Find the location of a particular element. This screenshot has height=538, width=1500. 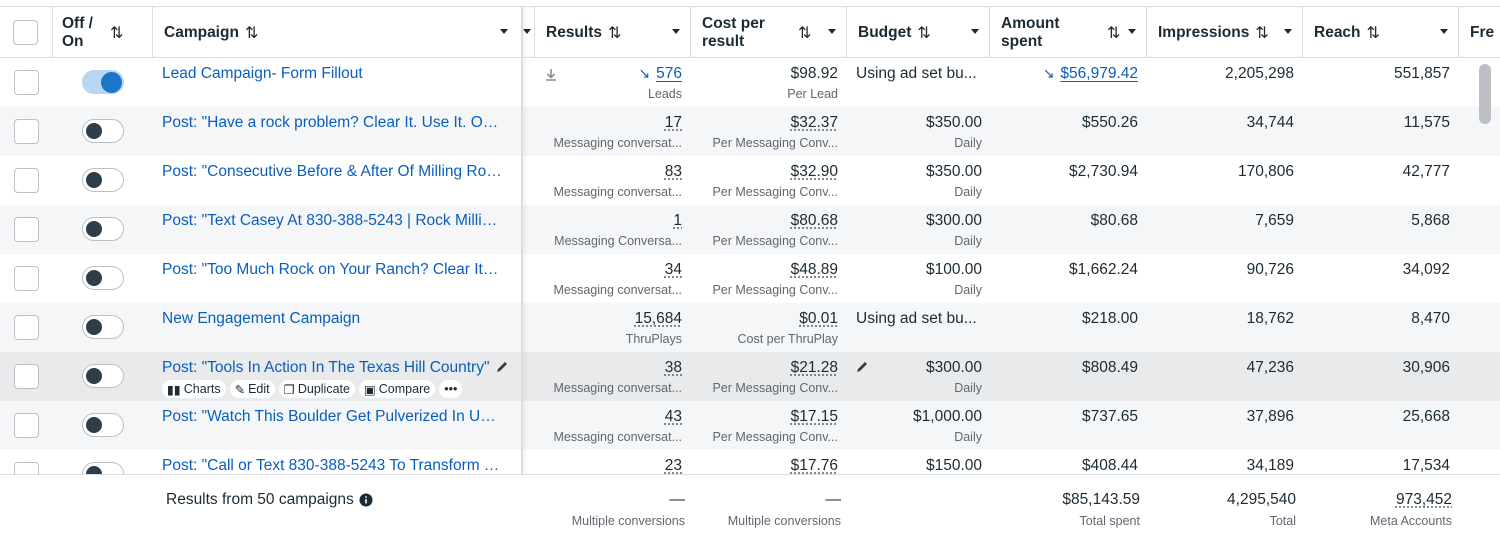

edit-button: ✎ Edit is located at coordinates (252, 389).